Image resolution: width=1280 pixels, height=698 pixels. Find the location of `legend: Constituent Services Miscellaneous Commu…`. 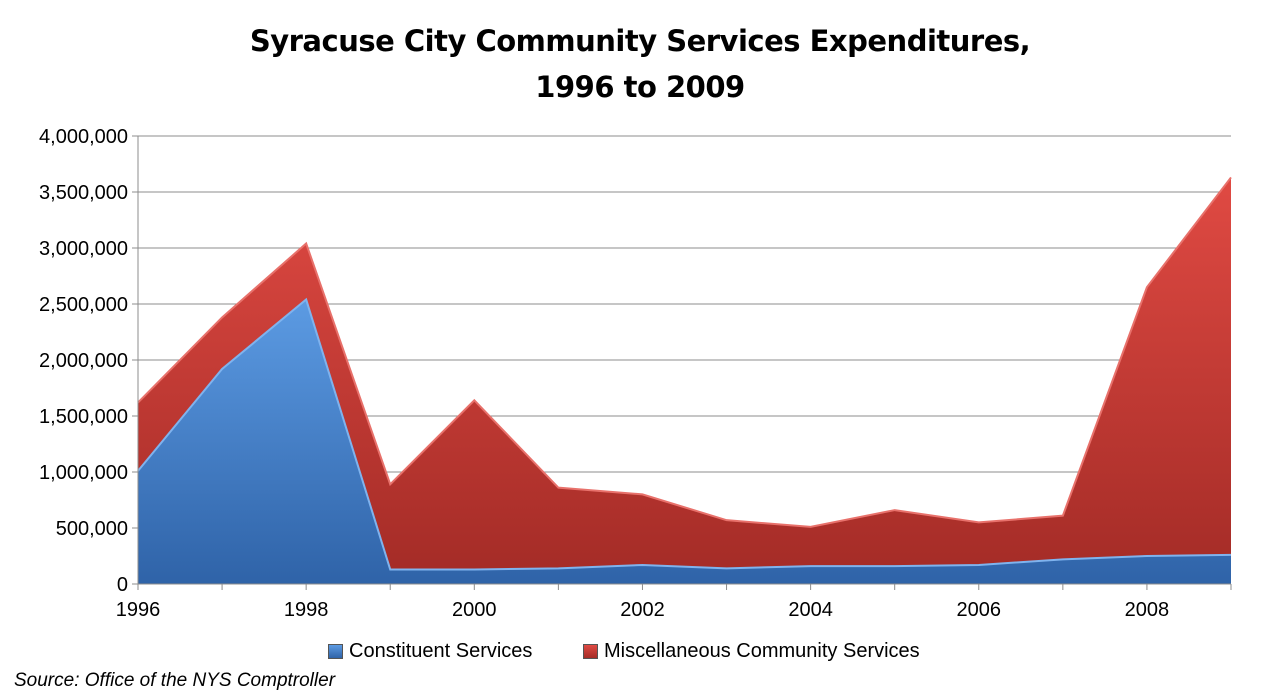

legend: Constituent Services Miscellaneous Commu… is located at coordinates (640, 652).